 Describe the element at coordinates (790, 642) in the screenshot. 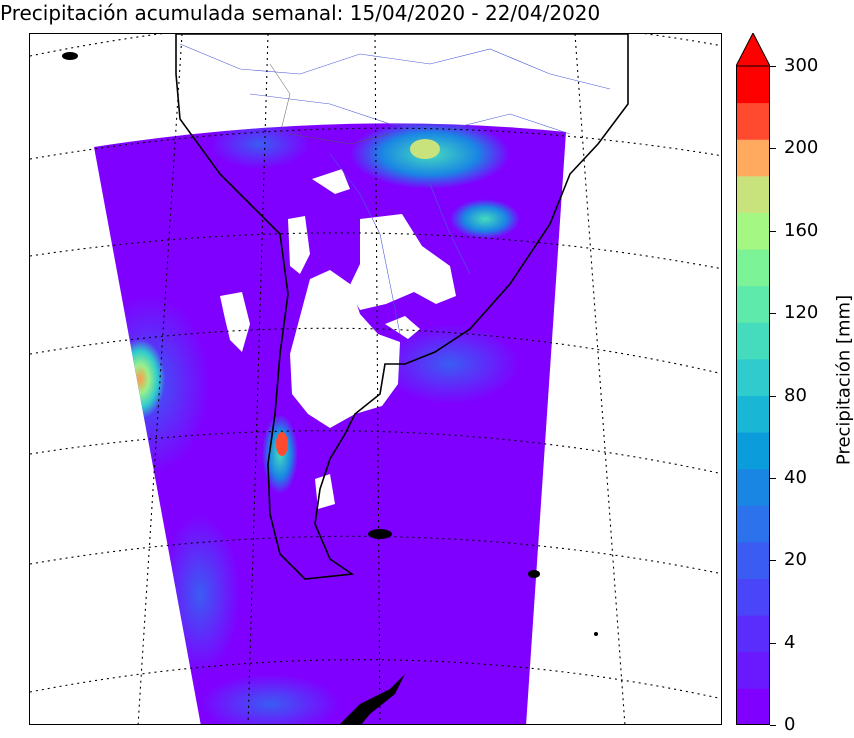

I see `colorbar-tick-label: 4` at that location.